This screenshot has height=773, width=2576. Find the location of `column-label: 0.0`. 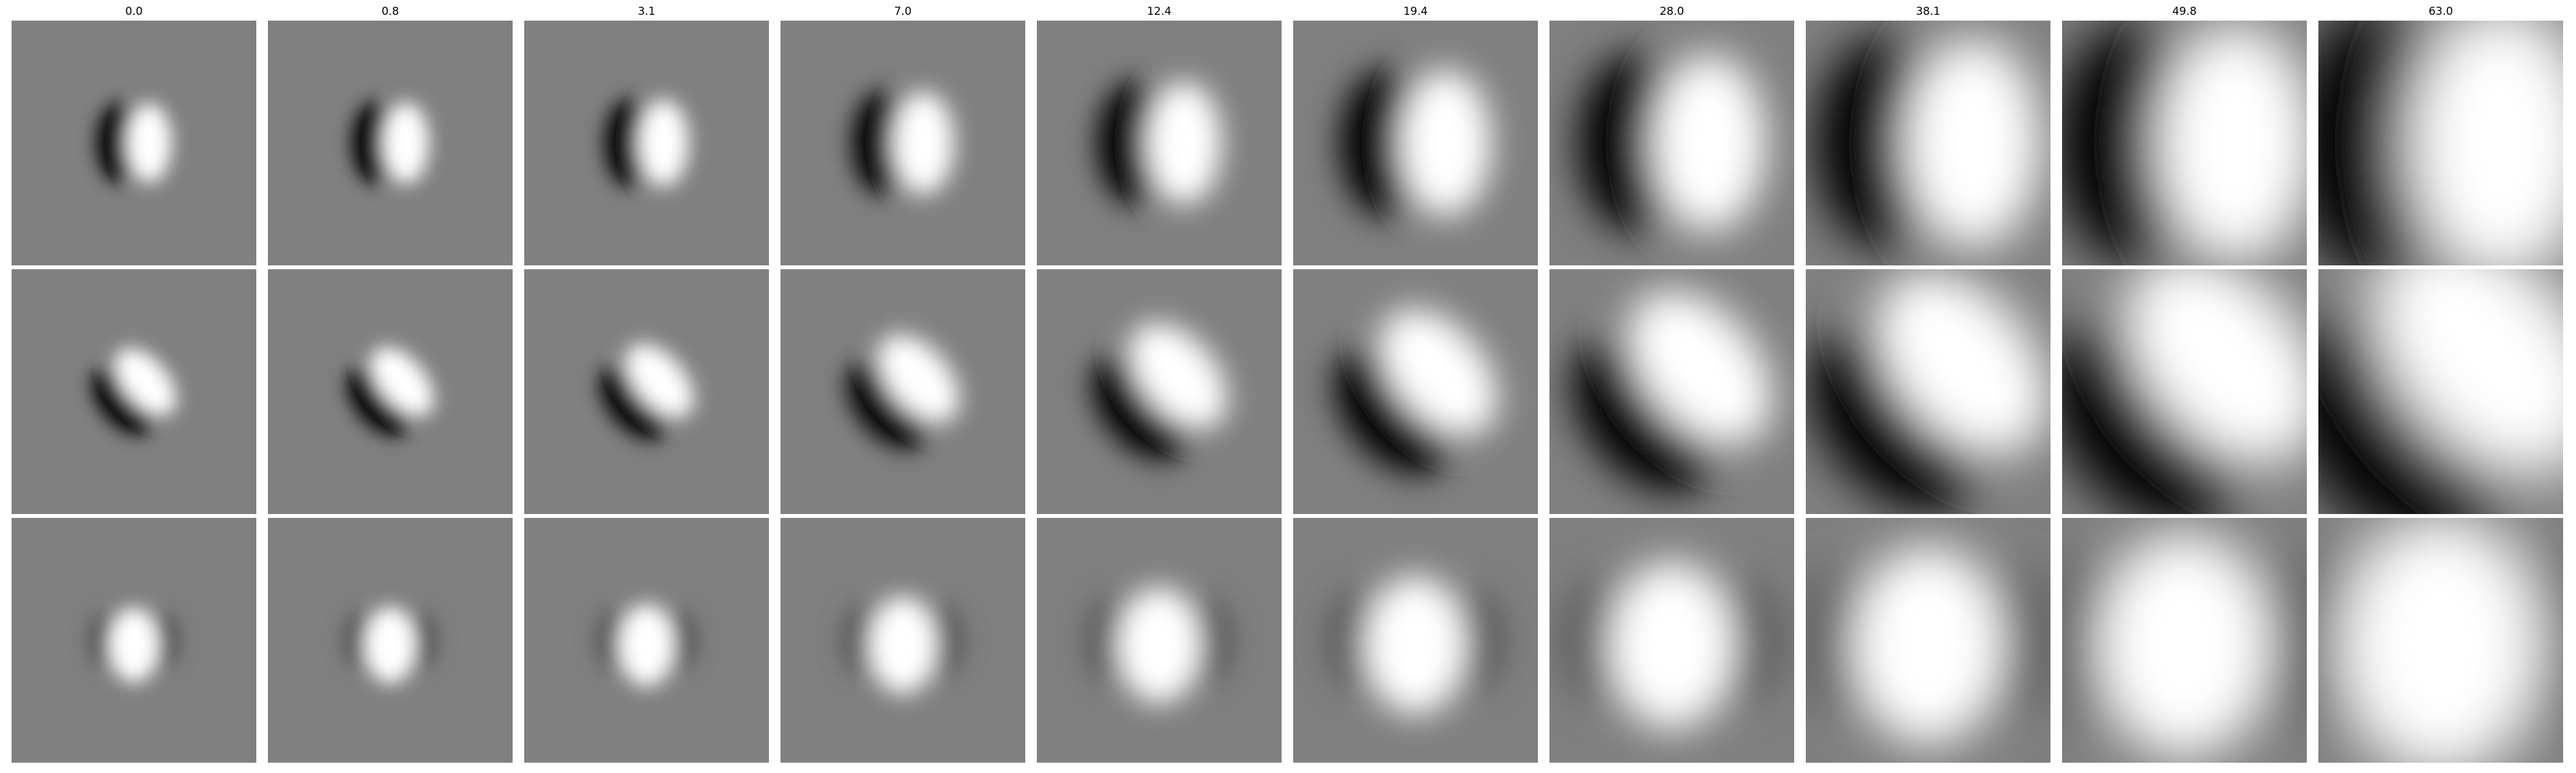

column-label: 0.0 is located at coordinates (134, 11).